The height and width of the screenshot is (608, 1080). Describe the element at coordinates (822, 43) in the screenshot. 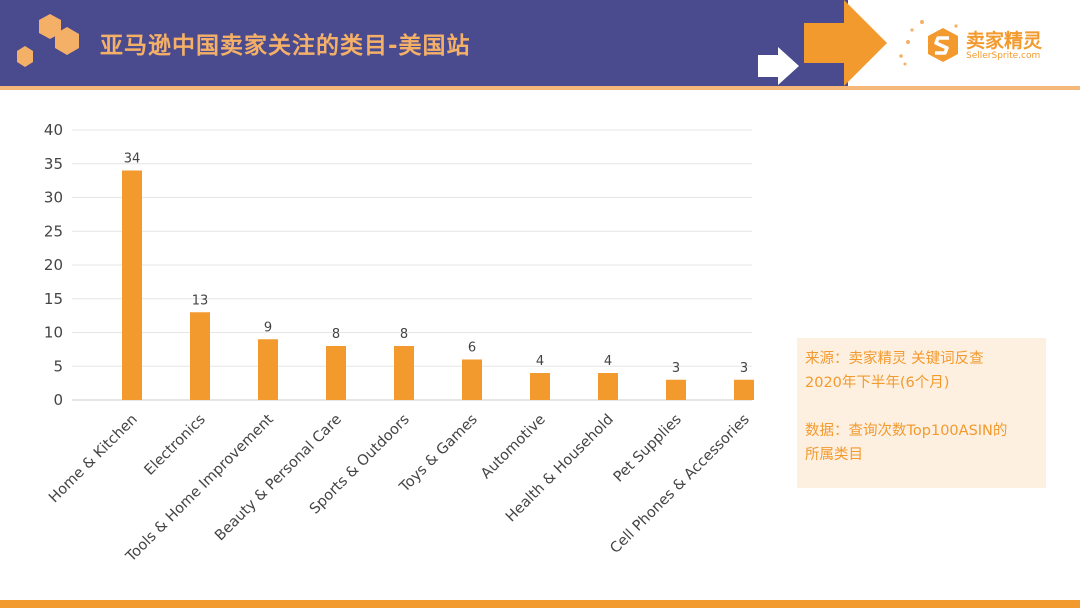

I see `arrow-decoration-icon` at that location.